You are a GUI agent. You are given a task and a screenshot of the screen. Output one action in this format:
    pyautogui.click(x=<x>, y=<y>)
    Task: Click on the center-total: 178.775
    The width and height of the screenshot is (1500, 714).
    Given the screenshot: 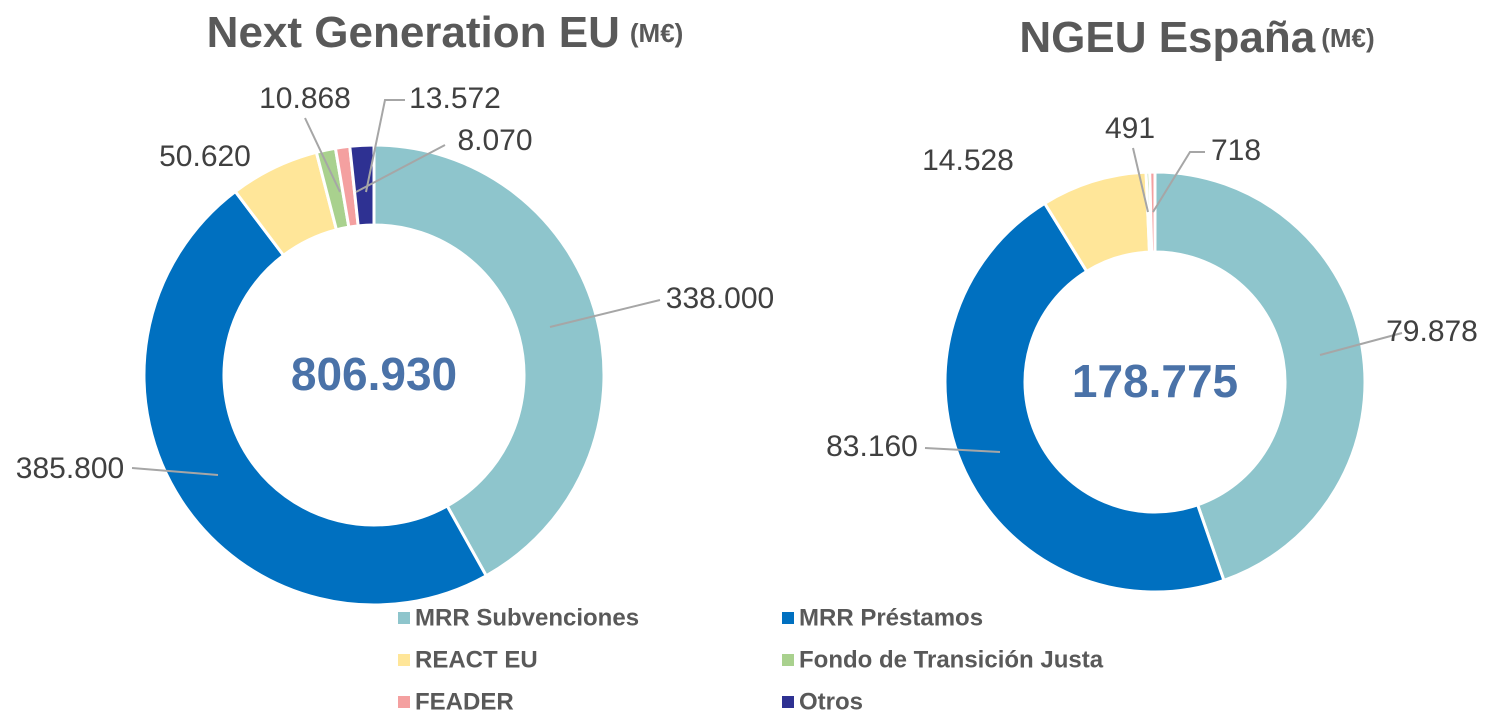 What is the action you would take?
    pyautogui.click(x=1155, y=381)
    